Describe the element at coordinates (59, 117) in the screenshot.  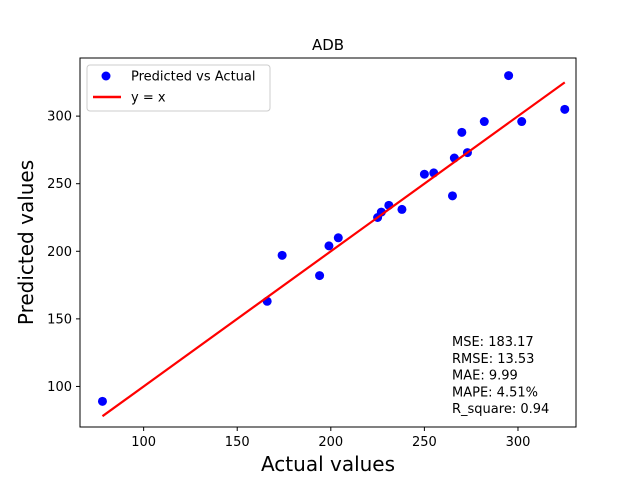
I see `y-tick-label: 300` at that location.